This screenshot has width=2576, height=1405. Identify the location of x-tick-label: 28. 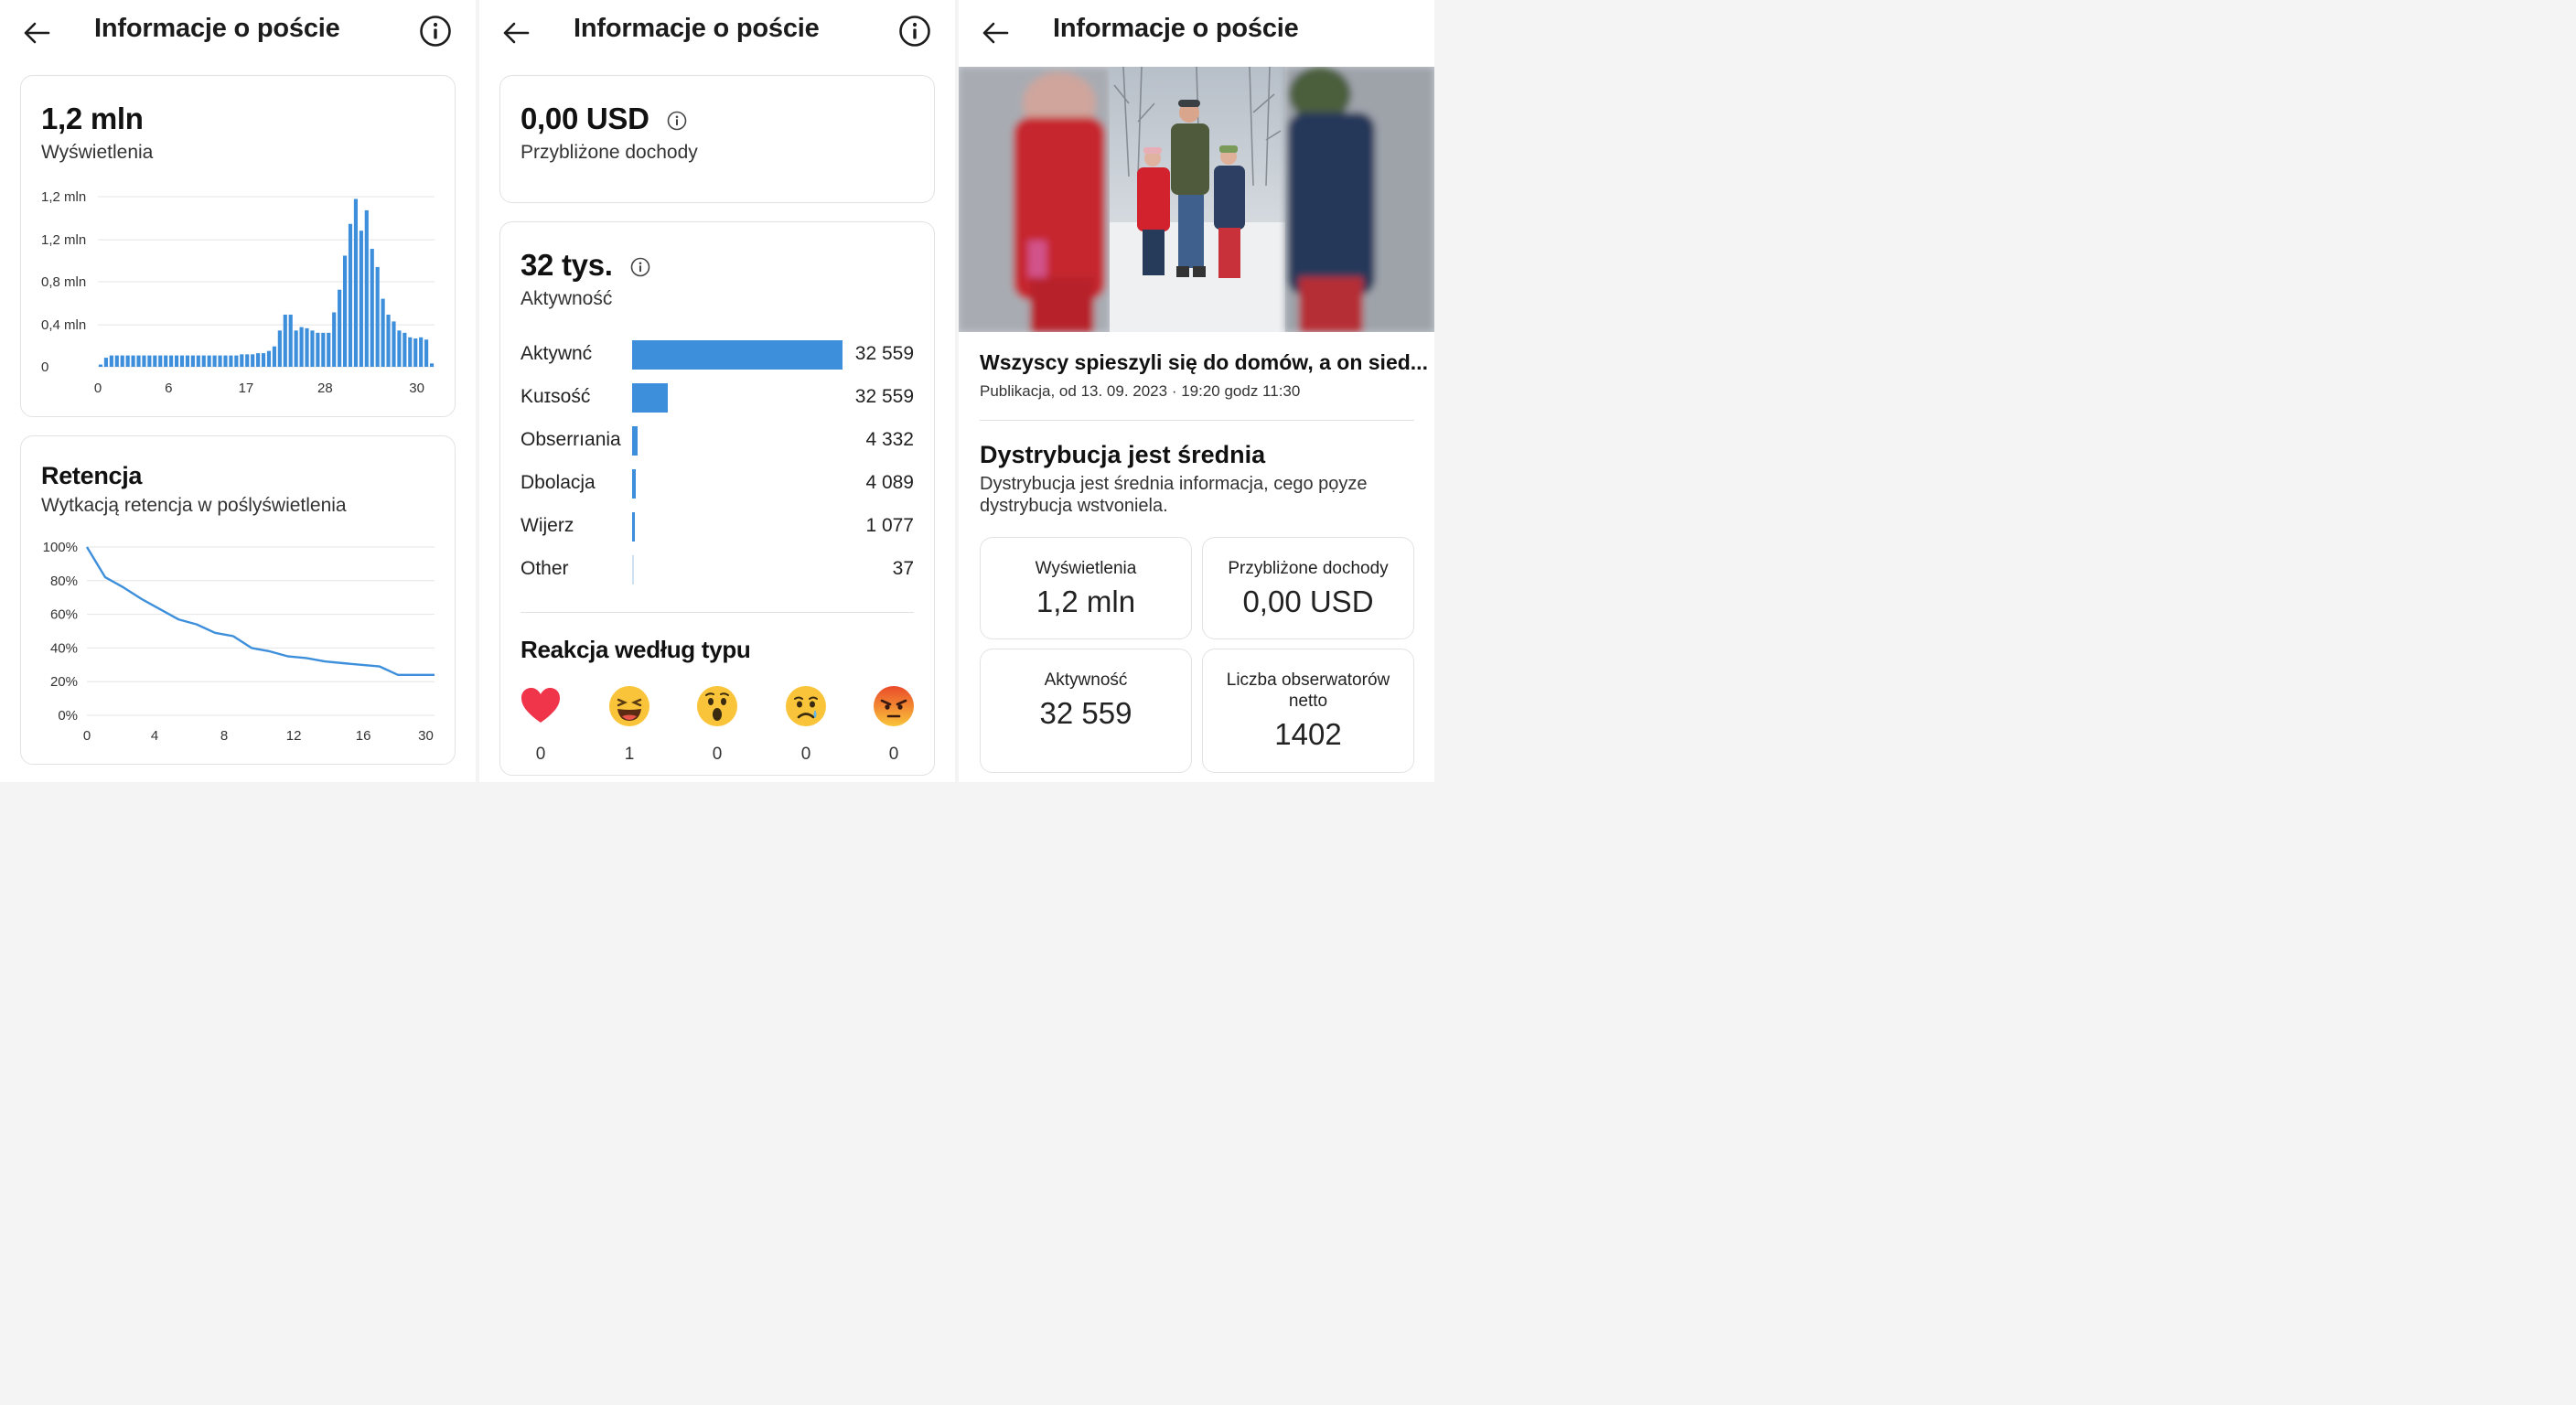
(325, 388).